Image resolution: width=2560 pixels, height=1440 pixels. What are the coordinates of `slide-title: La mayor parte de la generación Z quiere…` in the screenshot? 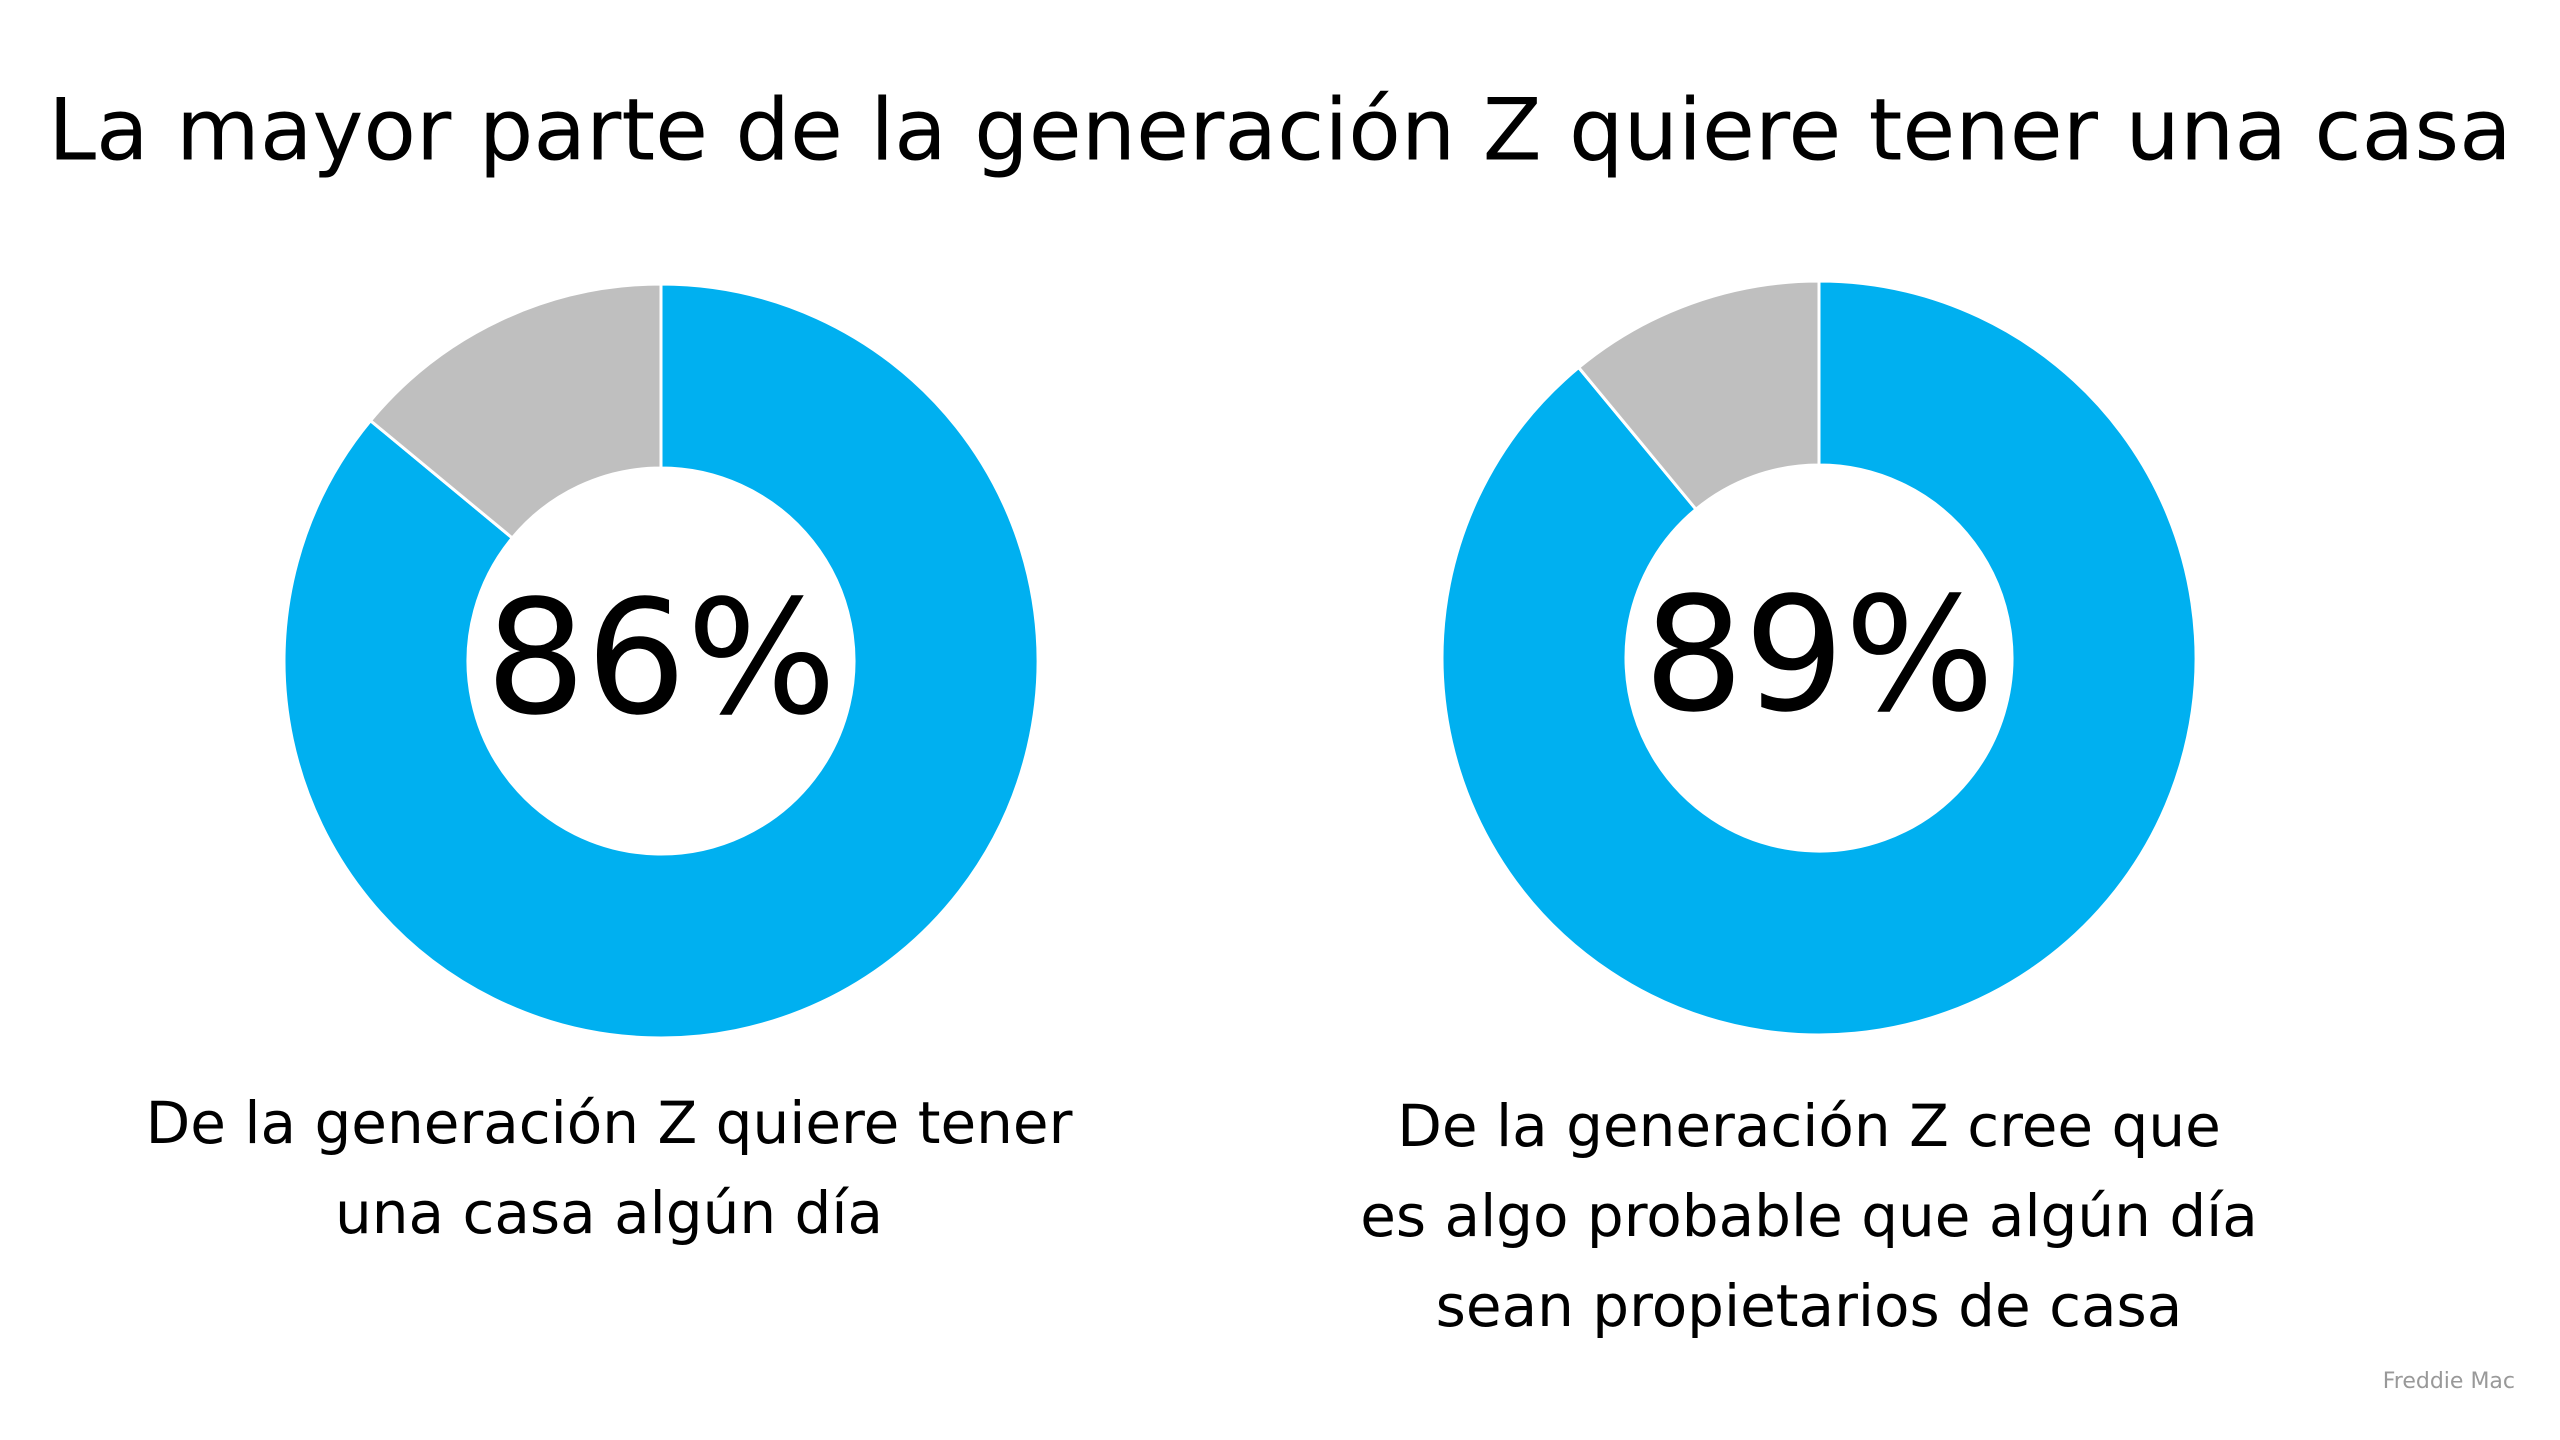 It's located at (1280, 130).